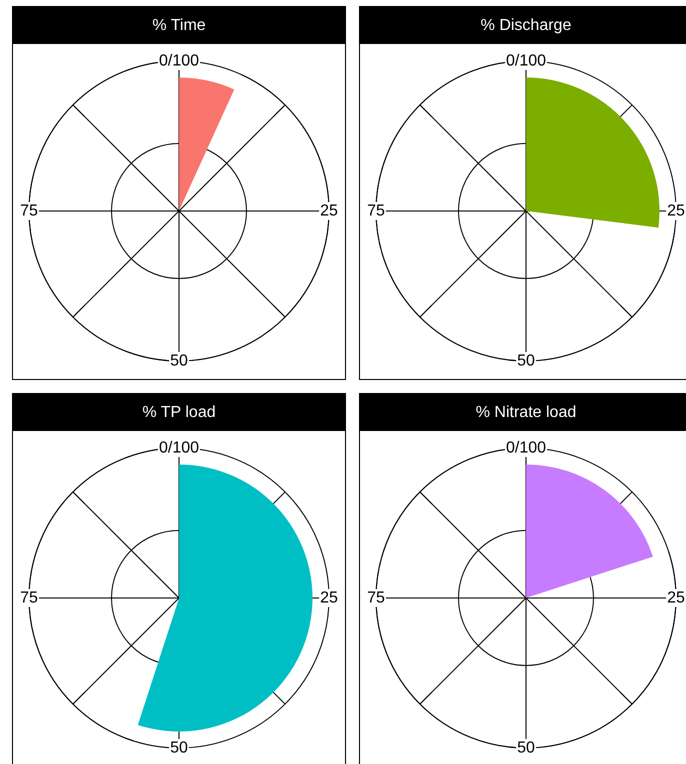 The width and height of the screenshot is (686, 764). What do you see at coordinates (523, 25) in the screenshot?
I see `chart-title: % Discharge` at bounding box center [523, 25].